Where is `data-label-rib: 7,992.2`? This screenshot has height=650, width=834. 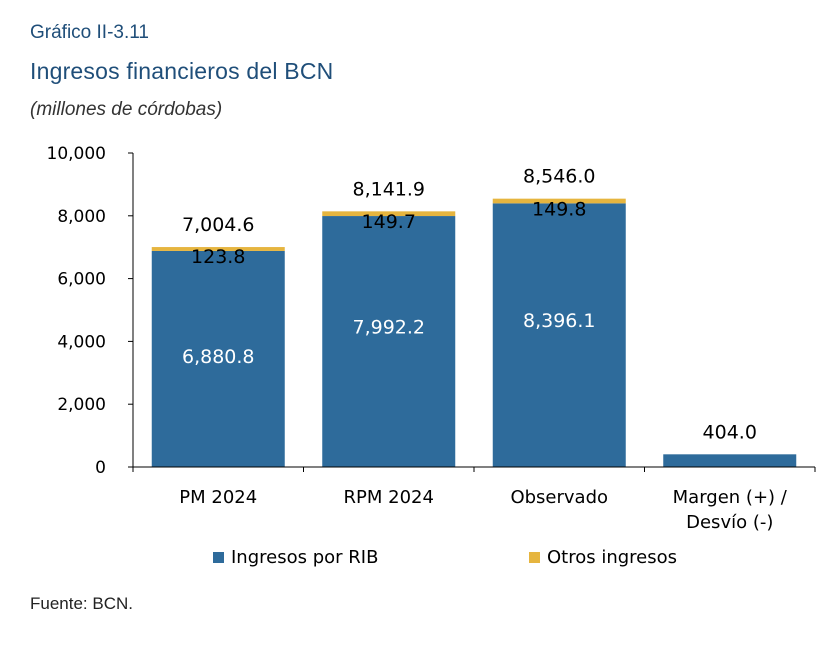 data-label-rib: 7,992.2 is located at coordinates (388, 328).